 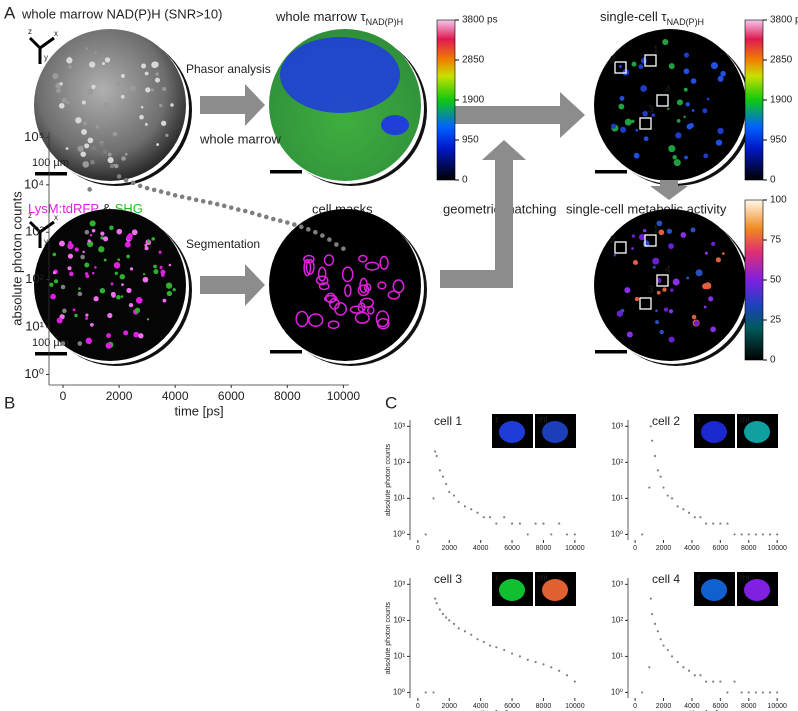 I want to click on axis-glyph-label: y, so click(x=46, y=57).